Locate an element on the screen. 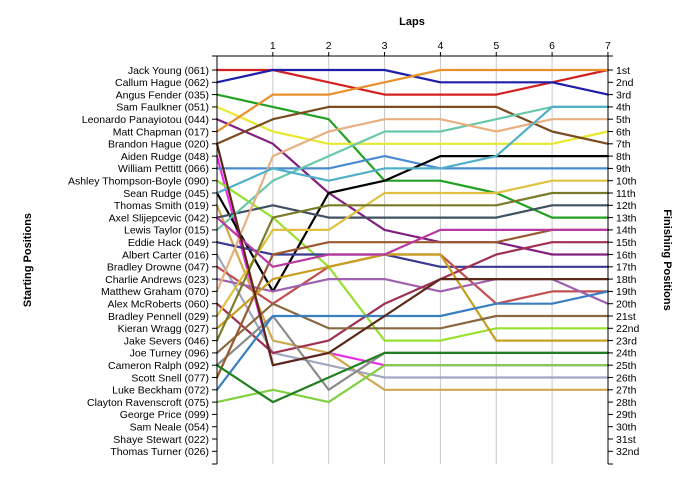 This screenshot has width=700, height=480. finishing-position-label: 21st is located at coordinates (626, 317).